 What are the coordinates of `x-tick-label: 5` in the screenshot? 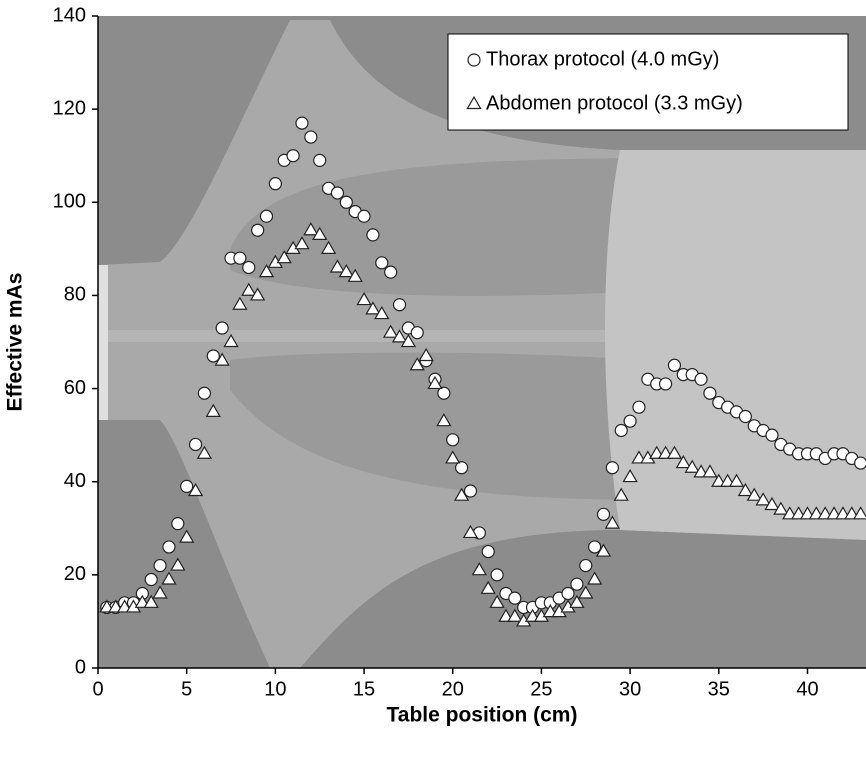 It's located at (186, 689).